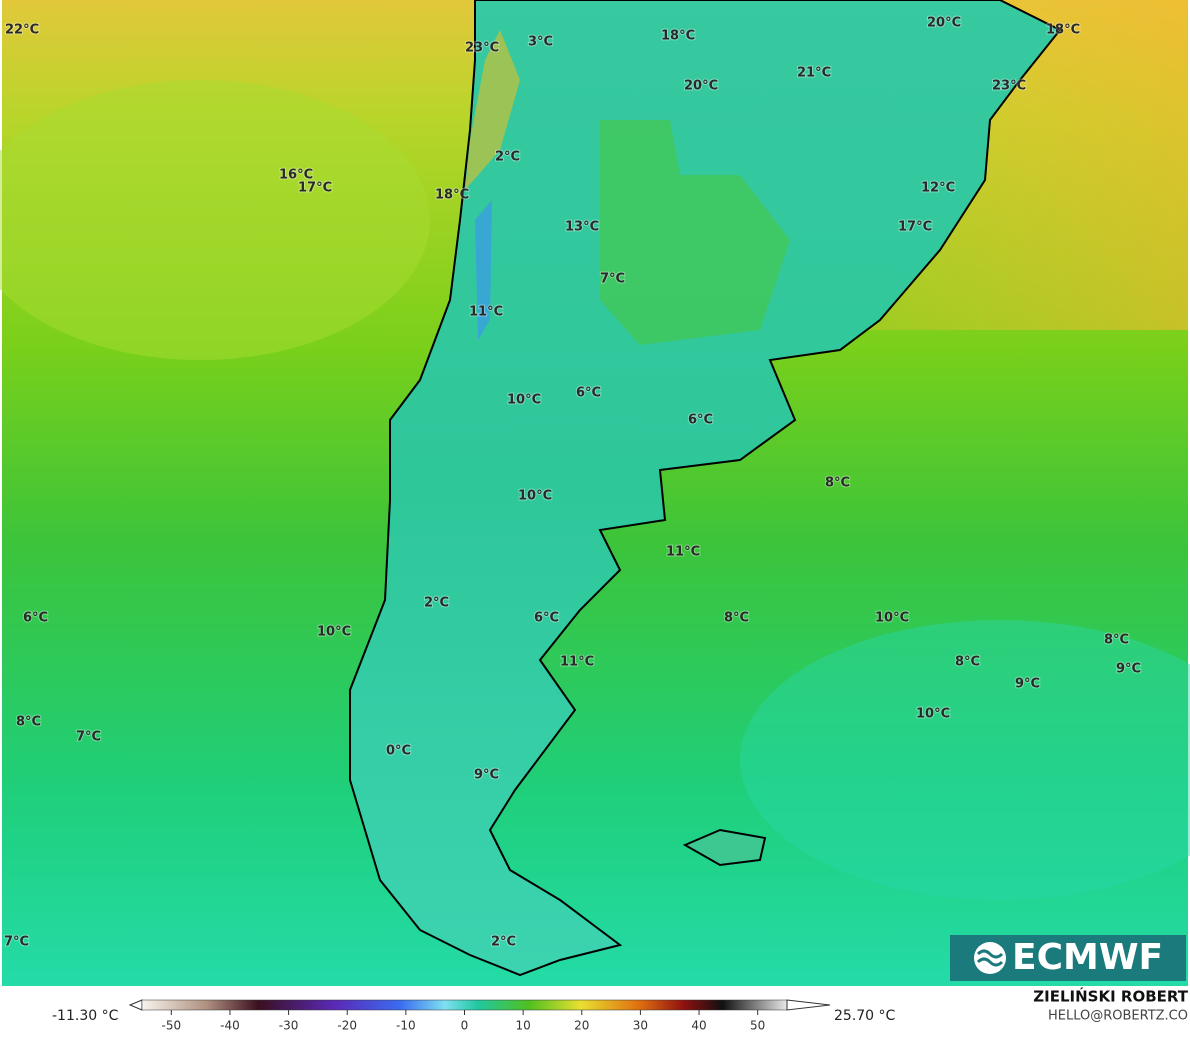 This screenshot has height=1039, width=1190. What do you see at coordinates (464, 1005) in the screenshot?
I see `colorbar` at bounding box center [464, 1005].